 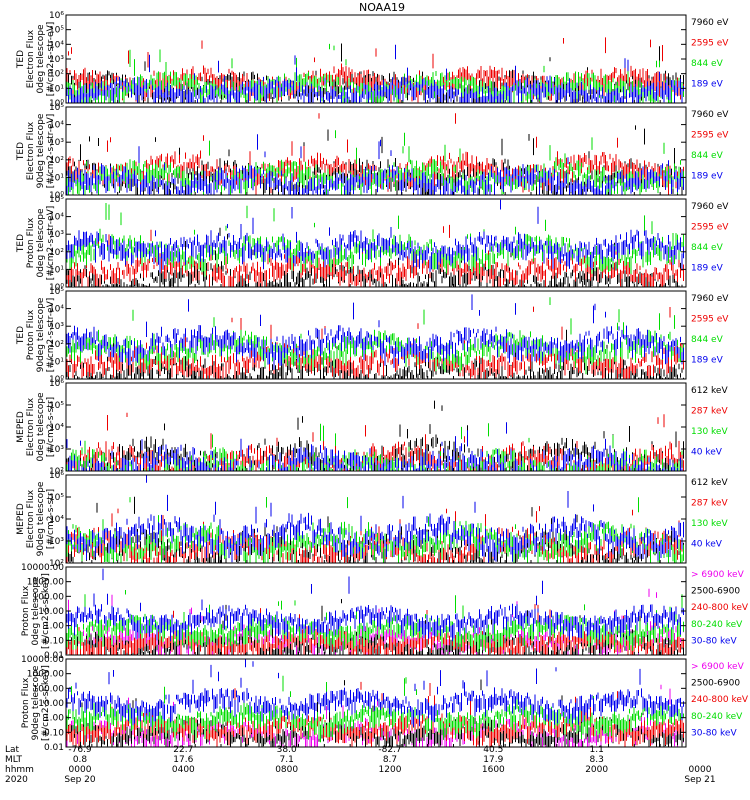 I want to click on legend-entry: 287 keV, so click(x=709, y=503).